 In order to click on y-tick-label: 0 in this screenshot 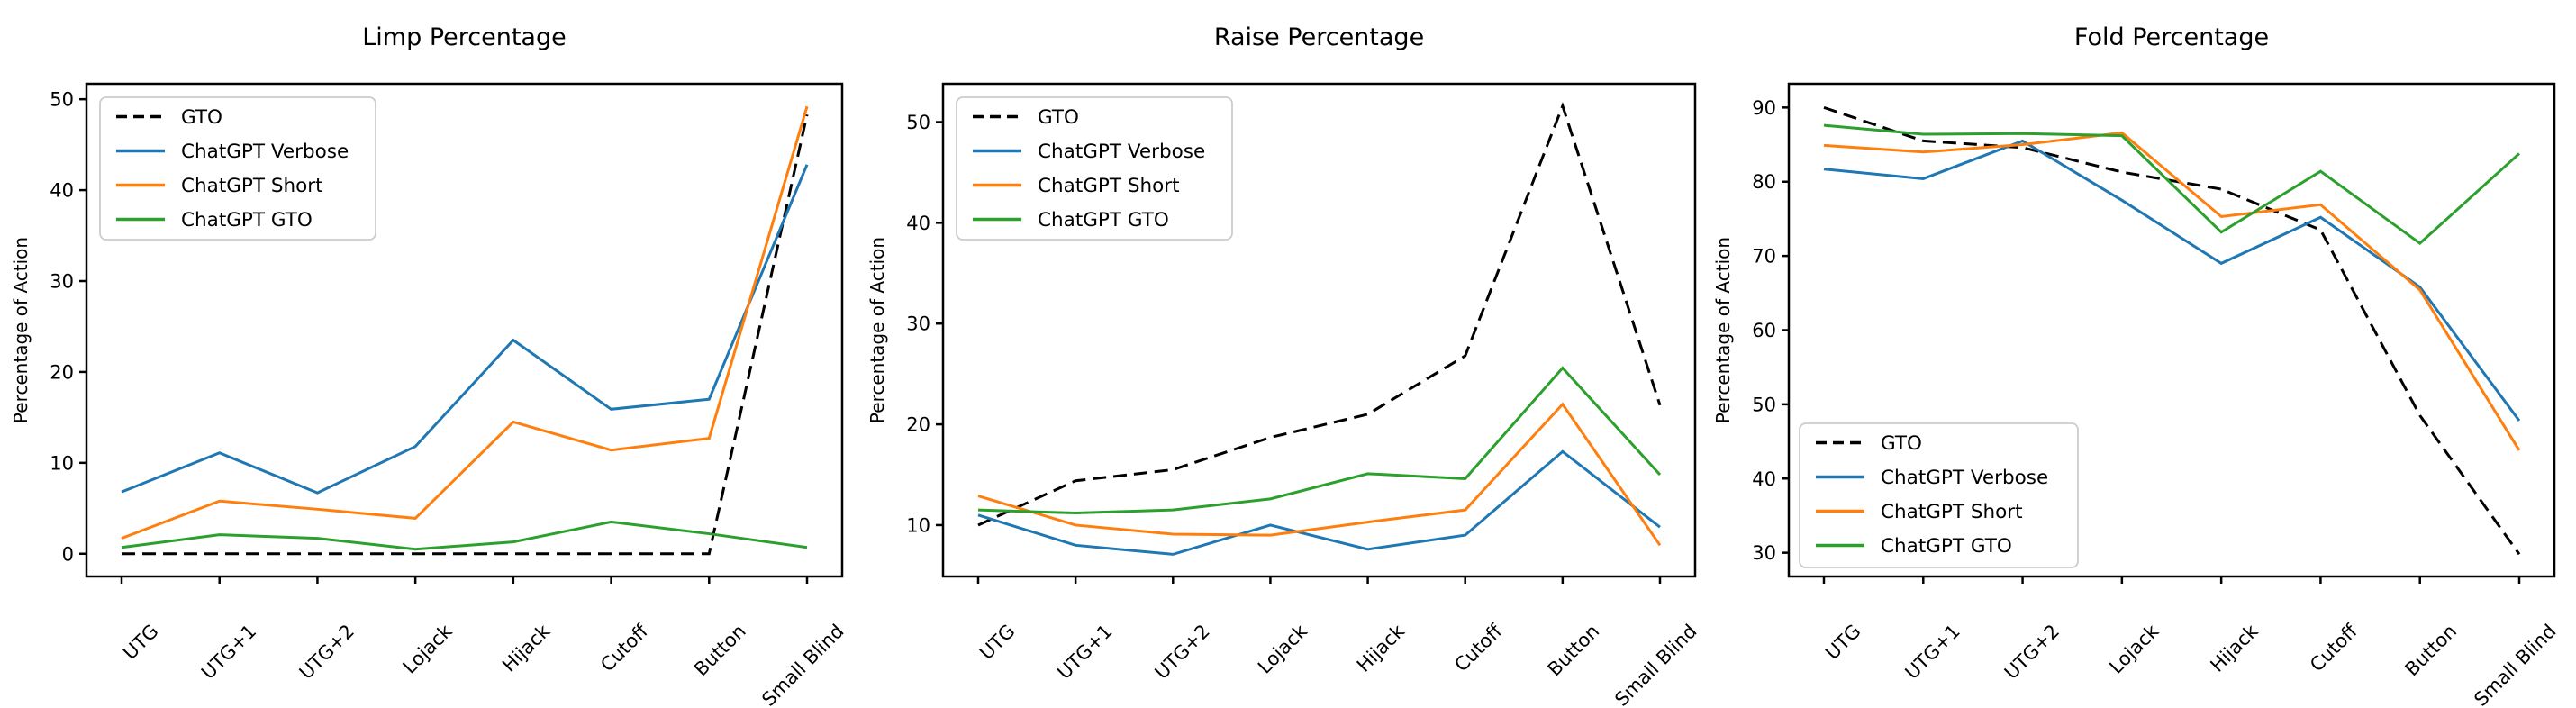, I will do `click(68, 554)`.